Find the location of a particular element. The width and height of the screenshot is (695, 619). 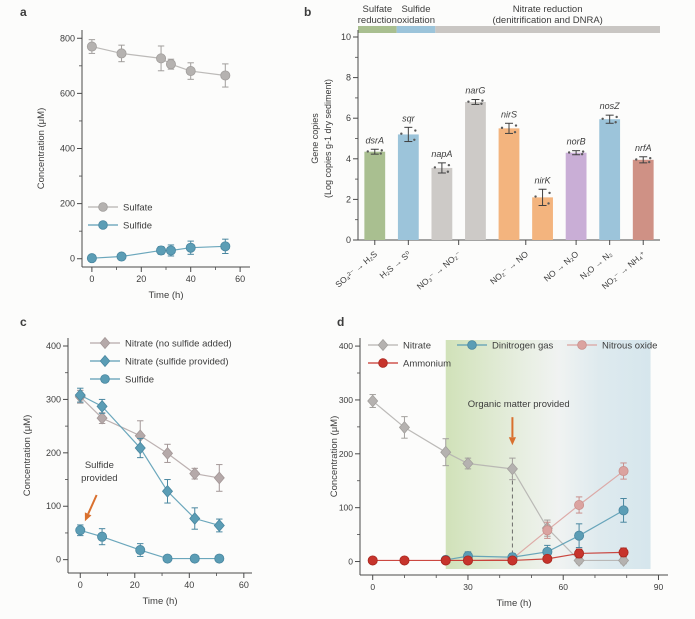

svg-text: Nitrate (sulfide provided) is located at coordinates (177, 361).